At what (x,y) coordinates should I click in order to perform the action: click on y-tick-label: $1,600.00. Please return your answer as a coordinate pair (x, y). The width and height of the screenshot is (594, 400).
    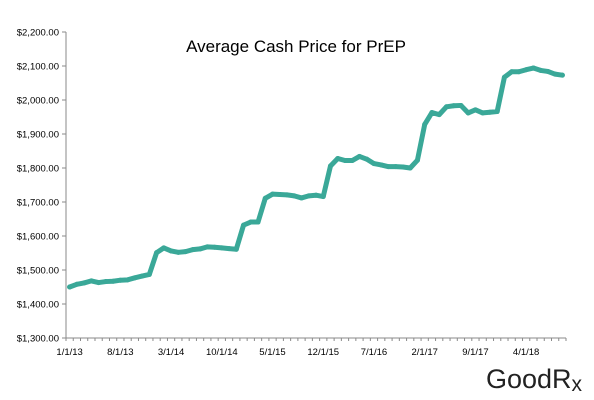
    Looking at the image, I should click on (38, 237).